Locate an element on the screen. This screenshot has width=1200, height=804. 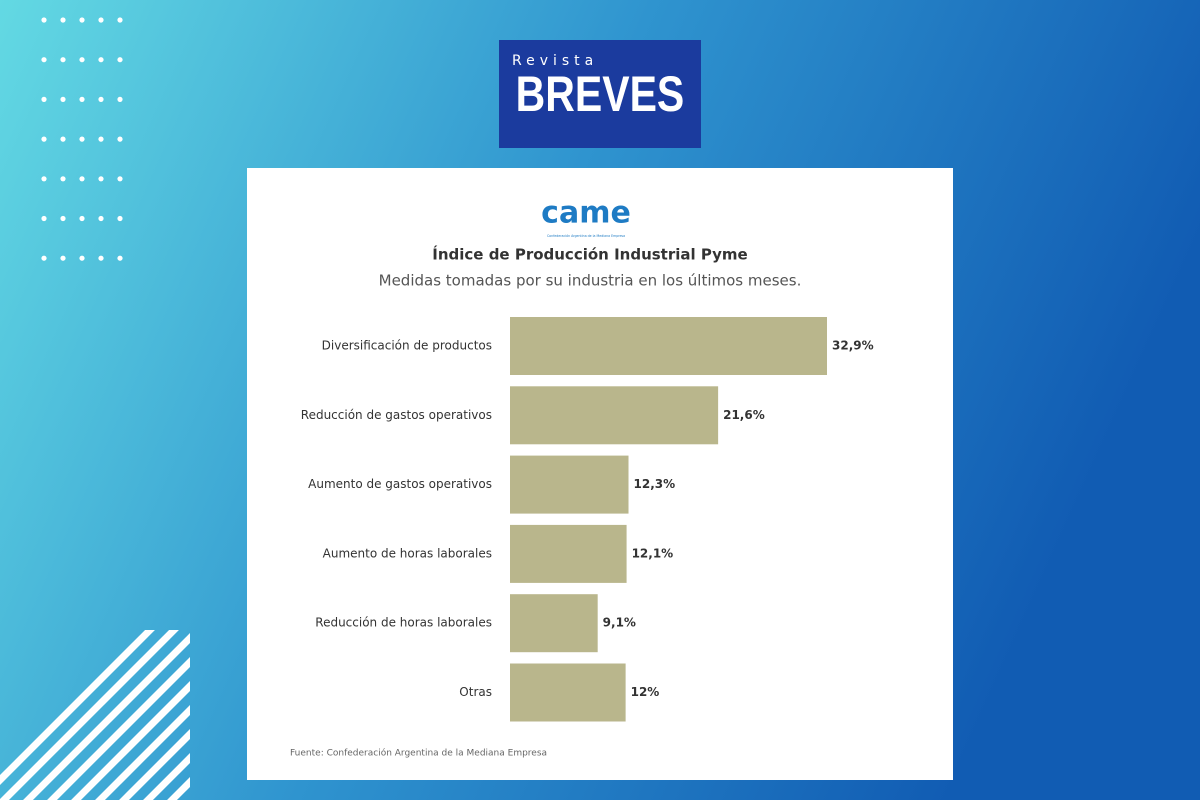
value-label: 21,6% is located at coordinates (744, 415).